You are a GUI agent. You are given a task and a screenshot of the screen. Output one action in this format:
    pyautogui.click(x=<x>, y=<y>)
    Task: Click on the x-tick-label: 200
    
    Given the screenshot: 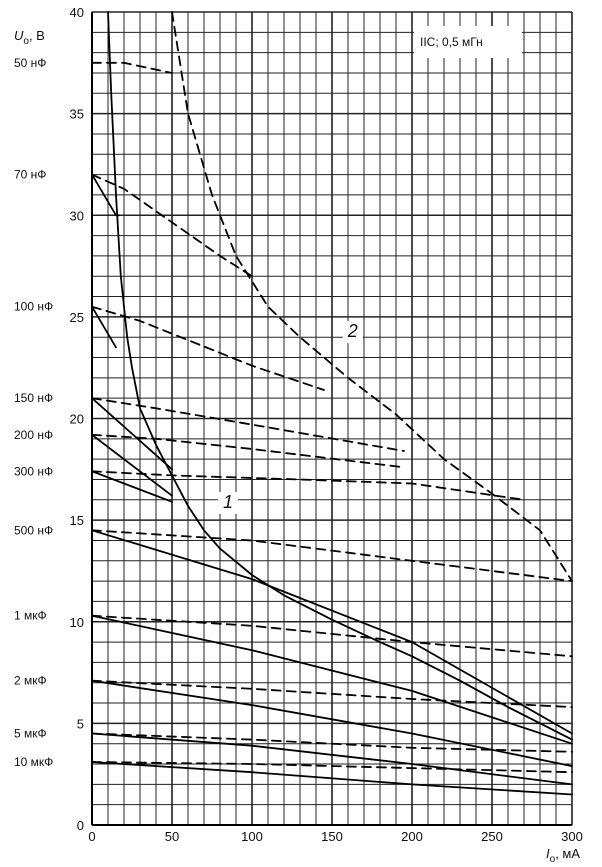 What is the action you would take?
    pyautogui.click(x=412, y=836)
    